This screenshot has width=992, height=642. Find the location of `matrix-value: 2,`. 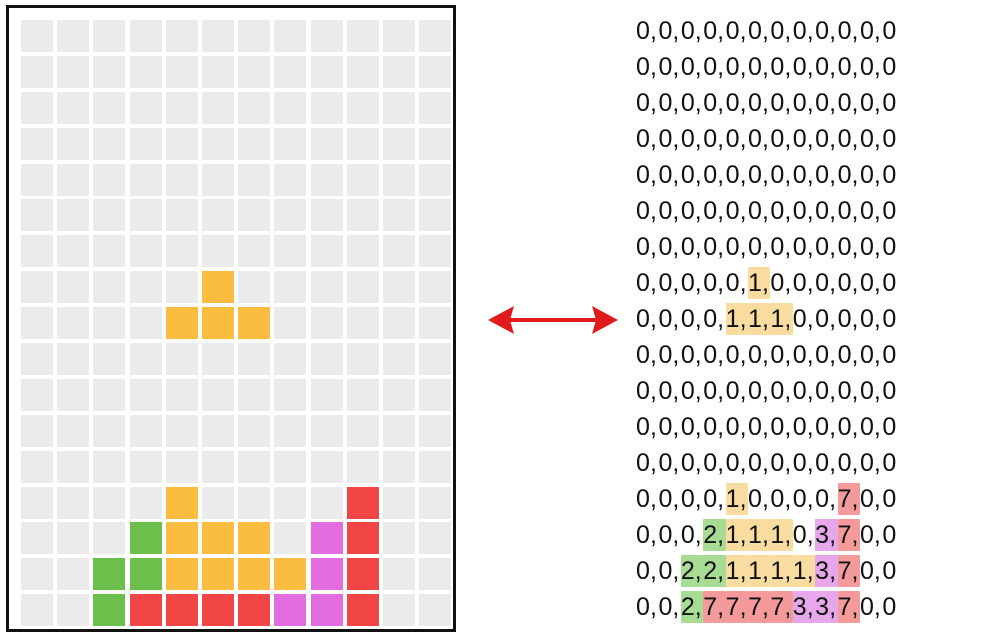

matrix-value: 2, is located at coordinates (714, 535).